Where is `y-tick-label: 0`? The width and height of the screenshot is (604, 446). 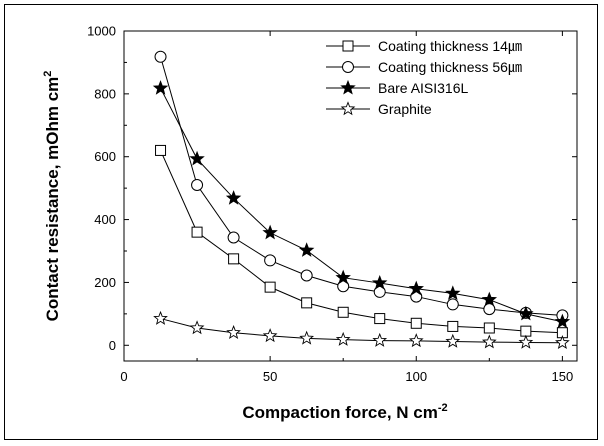
y-tick-label: 0 is located at coordinates (112, 345).